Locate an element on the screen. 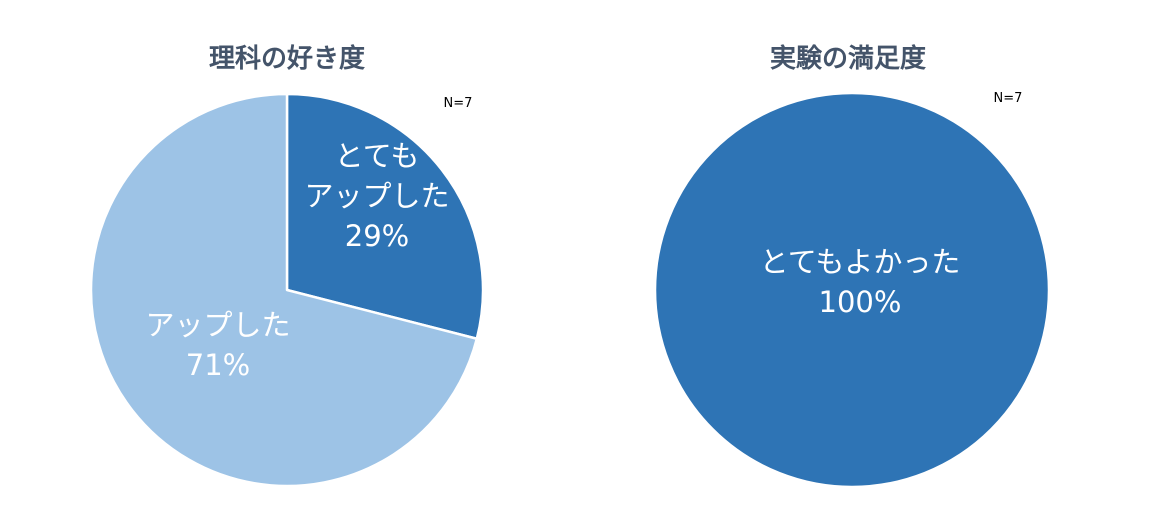 The width and height of the screenshot is (1156, 529). slice-value-label: 29% is located at coordinates (377, 236).